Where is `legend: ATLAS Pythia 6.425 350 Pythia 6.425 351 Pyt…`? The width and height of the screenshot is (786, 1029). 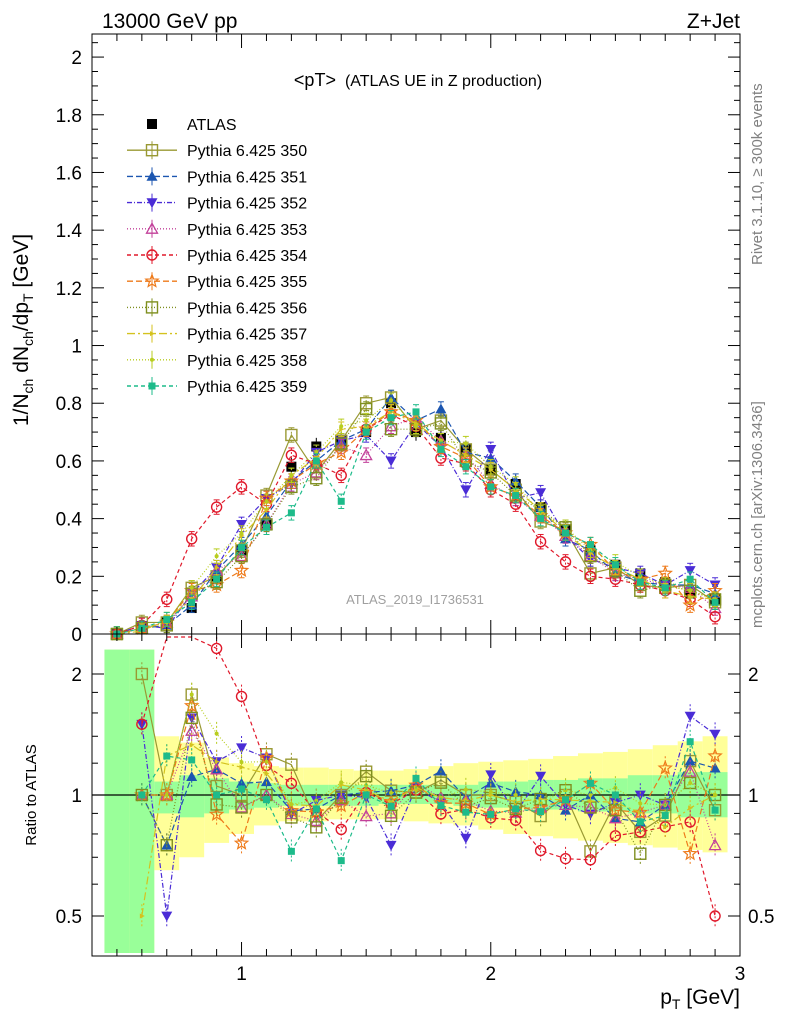 legend: ATLAS Pythia 6.425 350 Pythia 6.425 351 Pyt… is located at coordinates (217, 256).